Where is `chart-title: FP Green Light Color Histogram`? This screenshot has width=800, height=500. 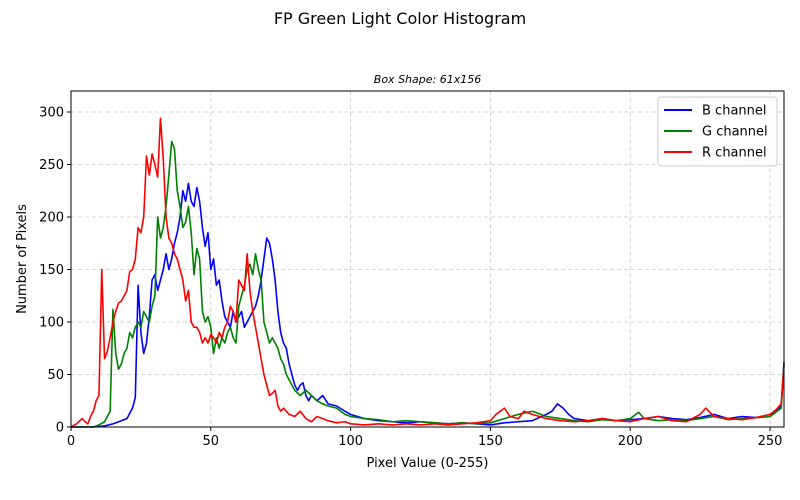
chart-title: FP Green Light Color Histogram is located at coordinates (400, 18).